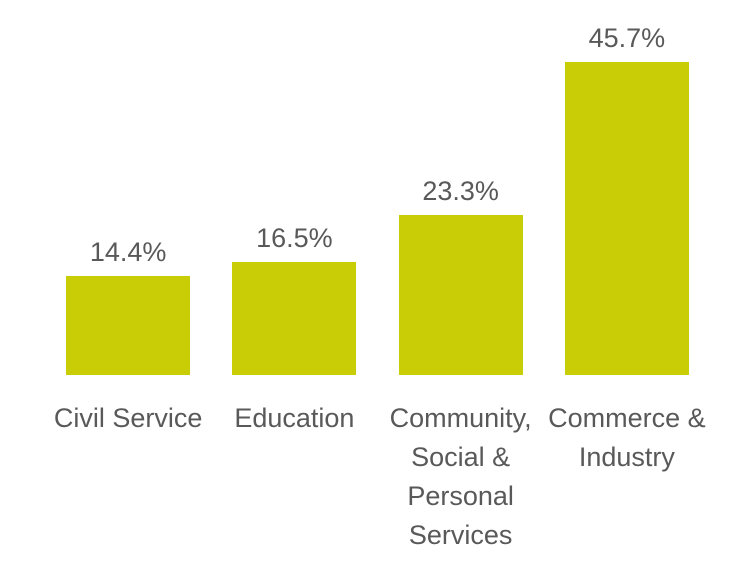  Describe the element at coordinates (128, 418) in the screenshot. I see `category-axis-label: Civil Service` at that location.